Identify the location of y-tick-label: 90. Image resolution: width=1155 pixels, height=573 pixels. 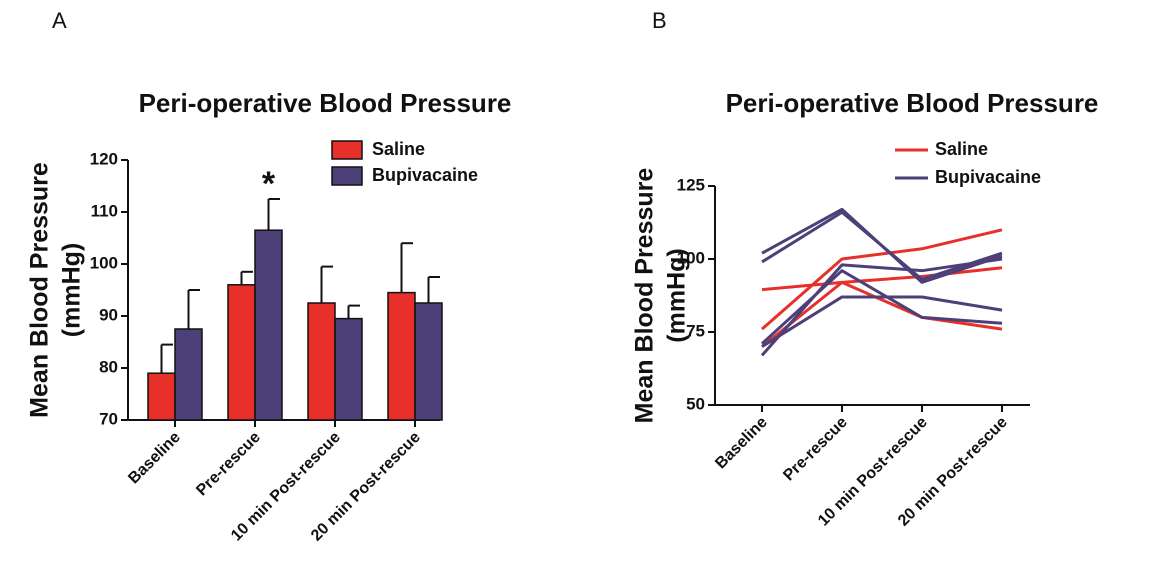
(108, 314).